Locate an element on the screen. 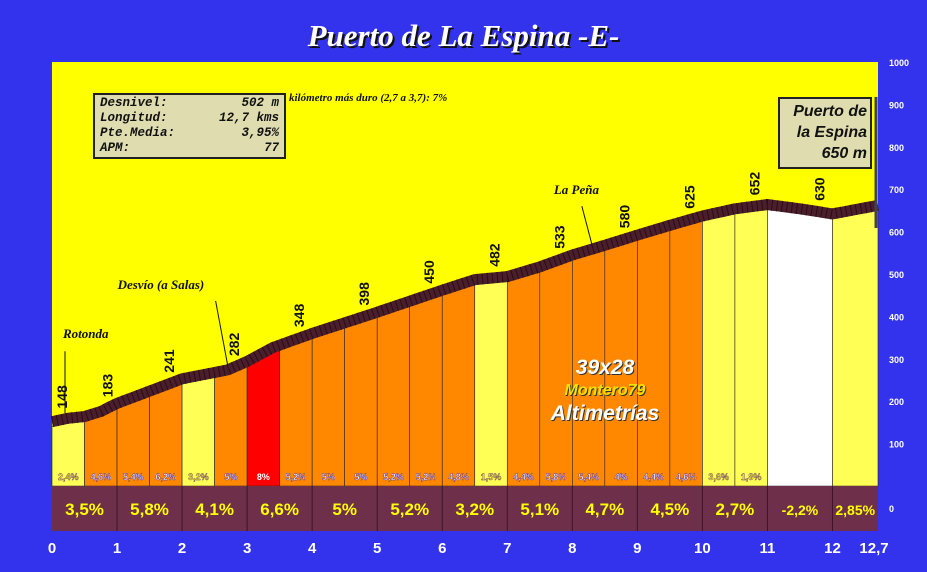 Image resolution: width=927 pixels, height=572 pixels. y-tick-label: 100 is located at coordinates (896, 445).